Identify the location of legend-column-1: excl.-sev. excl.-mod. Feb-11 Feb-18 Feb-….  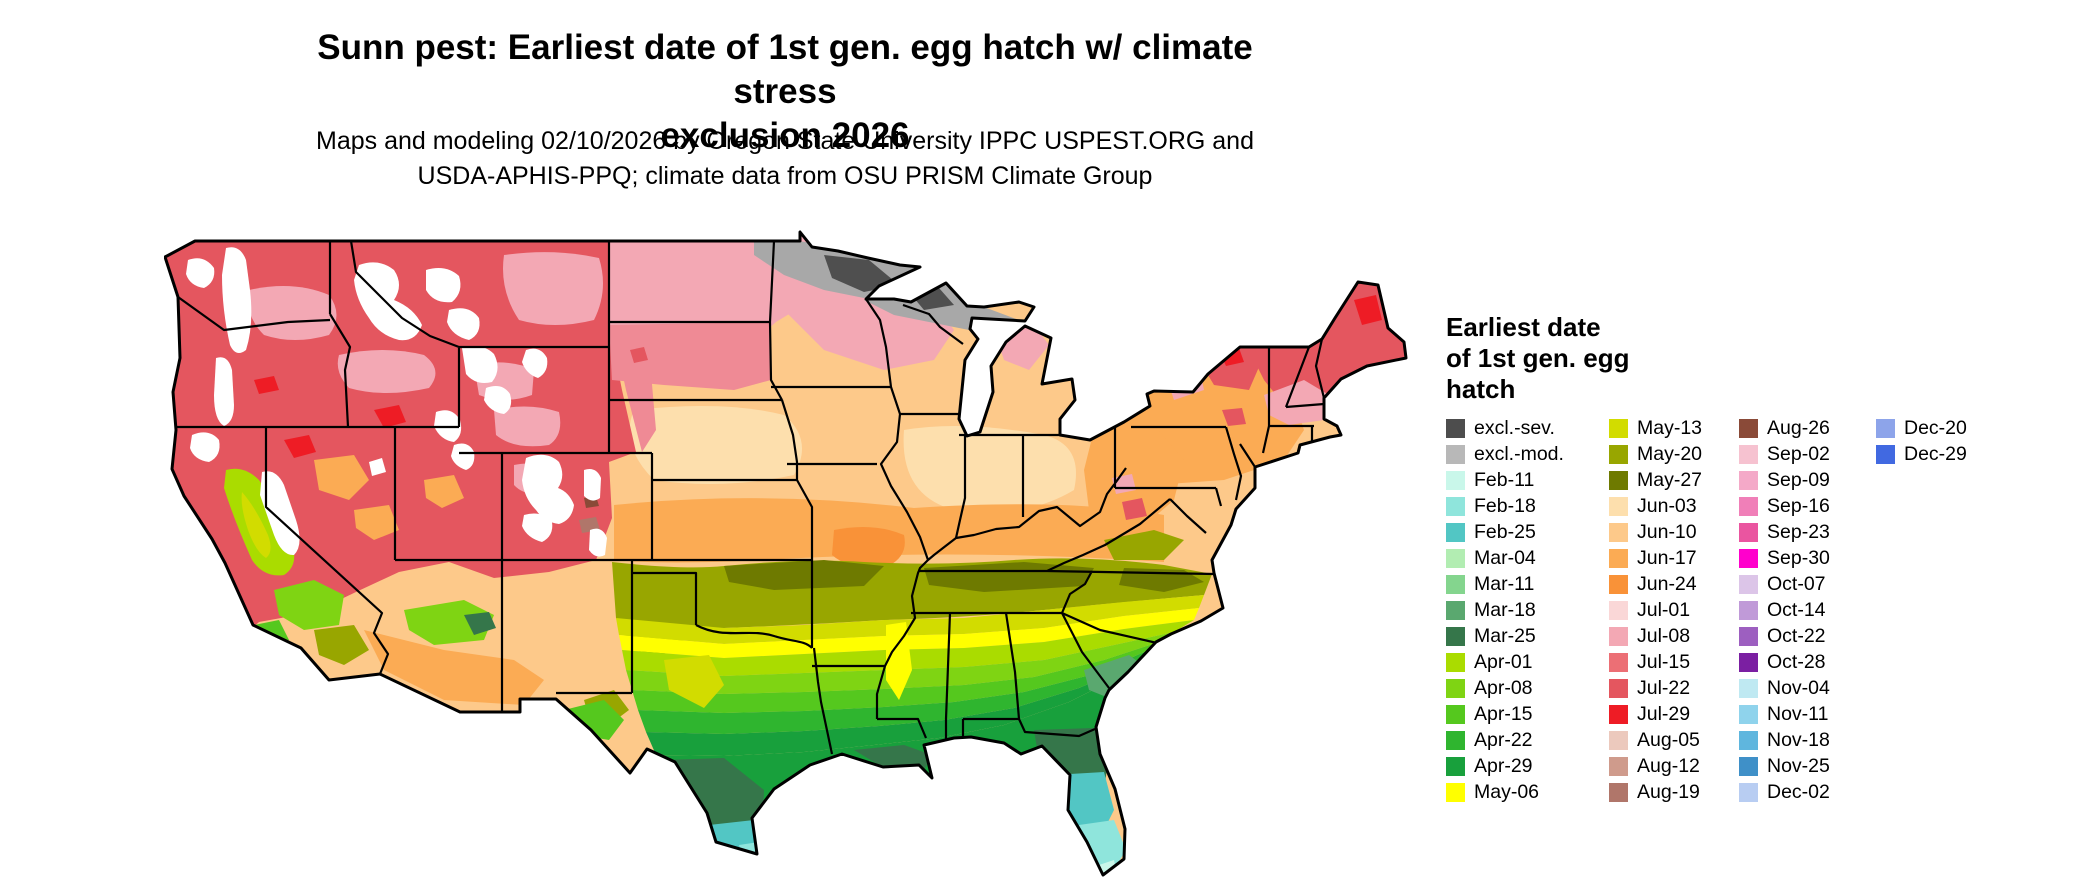
(1505, 610).